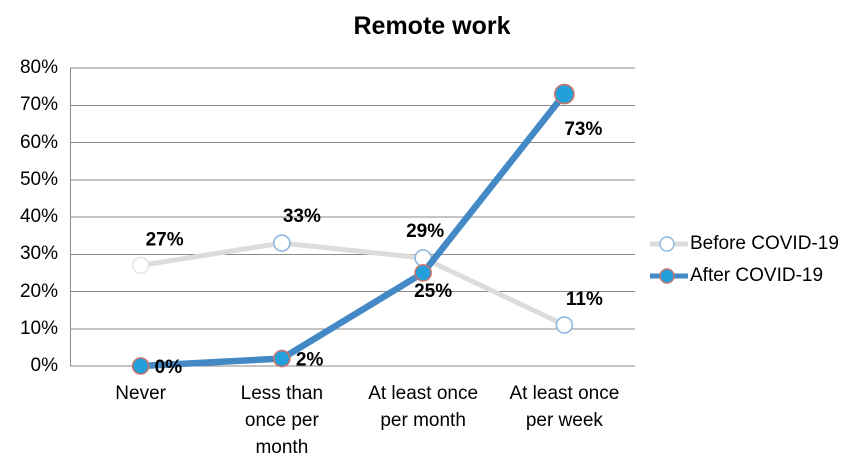 Image resolution: width=864 pixels, height=475 pixels. I want to click on data-point-label: 33%, so click(302, 216).